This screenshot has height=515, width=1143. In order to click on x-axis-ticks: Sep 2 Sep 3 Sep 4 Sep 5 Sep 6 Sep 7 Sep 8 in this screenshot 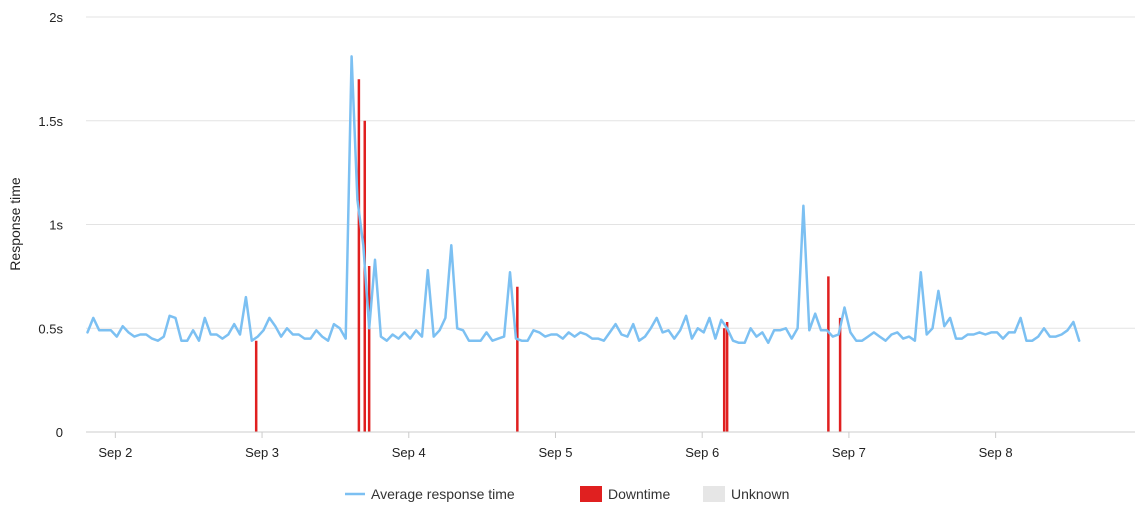, I will do `click(555, 446)`.